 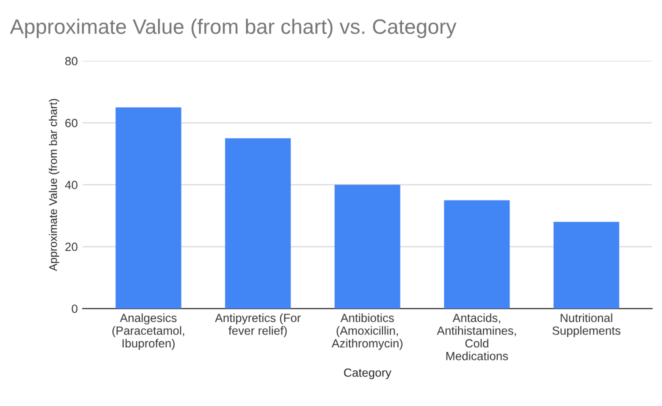 What do you see at coordinates (75, 308) in the screenshot?
I see `y-tick-label: 0` at bounding box center [75, 308].